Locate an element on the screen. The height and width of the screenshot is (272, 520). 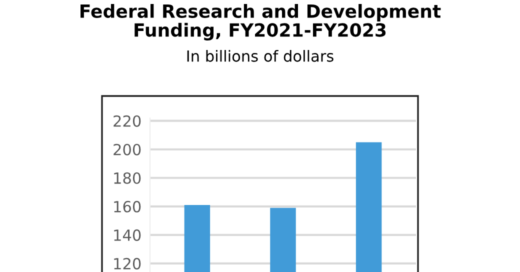
y-tick-label: 220 is located at coordinates (127, 121).